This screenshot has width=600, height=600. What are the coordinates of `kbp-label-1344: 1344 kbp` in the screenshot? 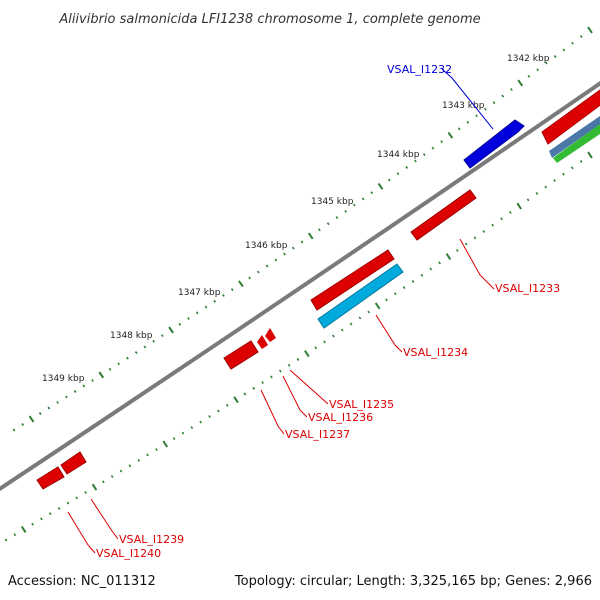 It's located at (398, 155).